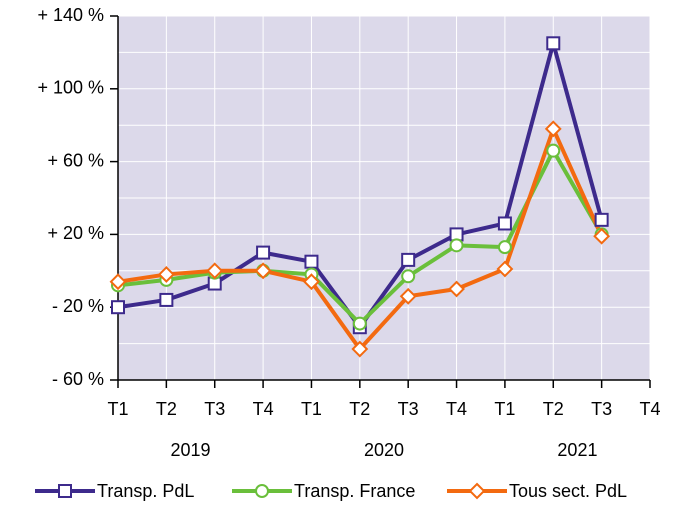 Image resolution: width=678 pixels, height=509 pixels. What do you see at coordinates (75, 160) in the screenshot?
I see `y-tick-label: + 60 %` at bounding box center [75, 160].